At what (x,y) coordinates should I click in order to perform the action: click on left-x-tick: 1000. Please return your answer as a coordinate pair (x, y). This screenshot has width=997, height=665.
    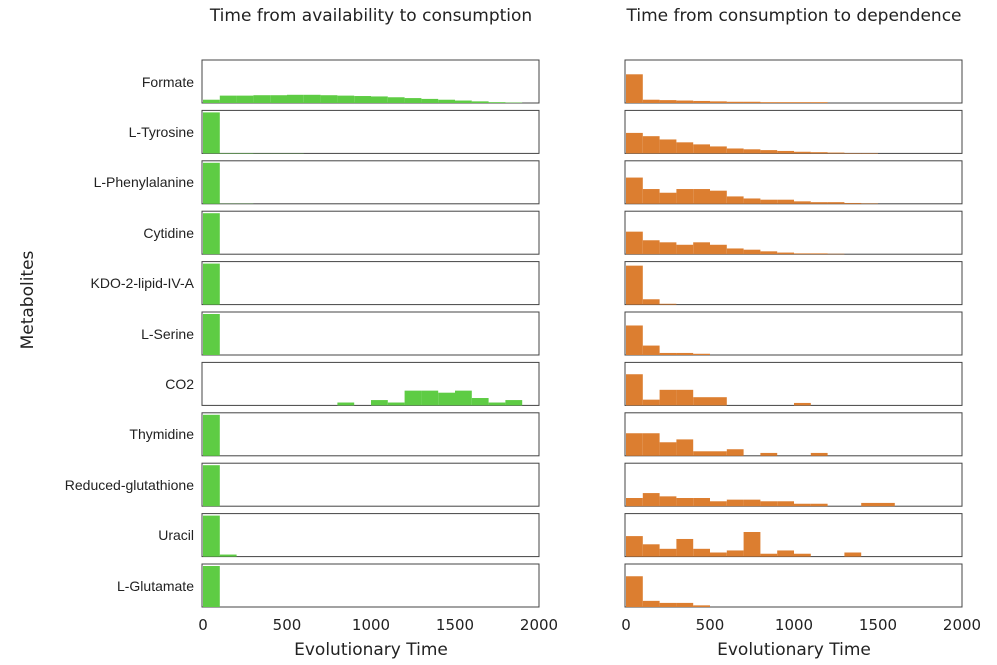
    Looking at the image, I should click on (371, 625).